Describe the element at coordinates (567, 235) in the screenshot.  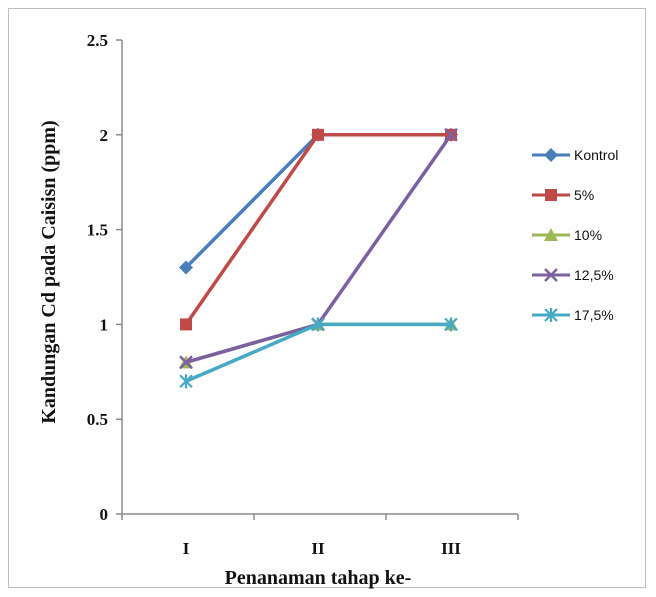
I see `legend-item: 10%` at that location.